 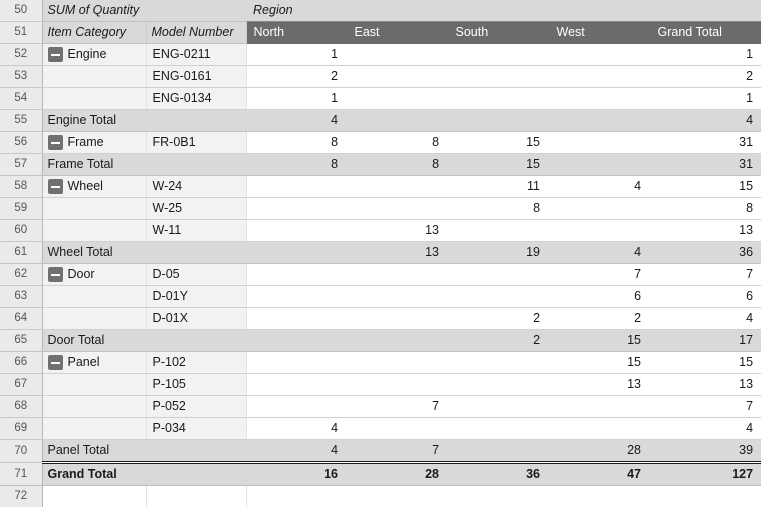 What do you see at coordinates (705, 143) in the screenshot?
I see `grand-total-value-cell: 31` at bounding box center [705, 143].